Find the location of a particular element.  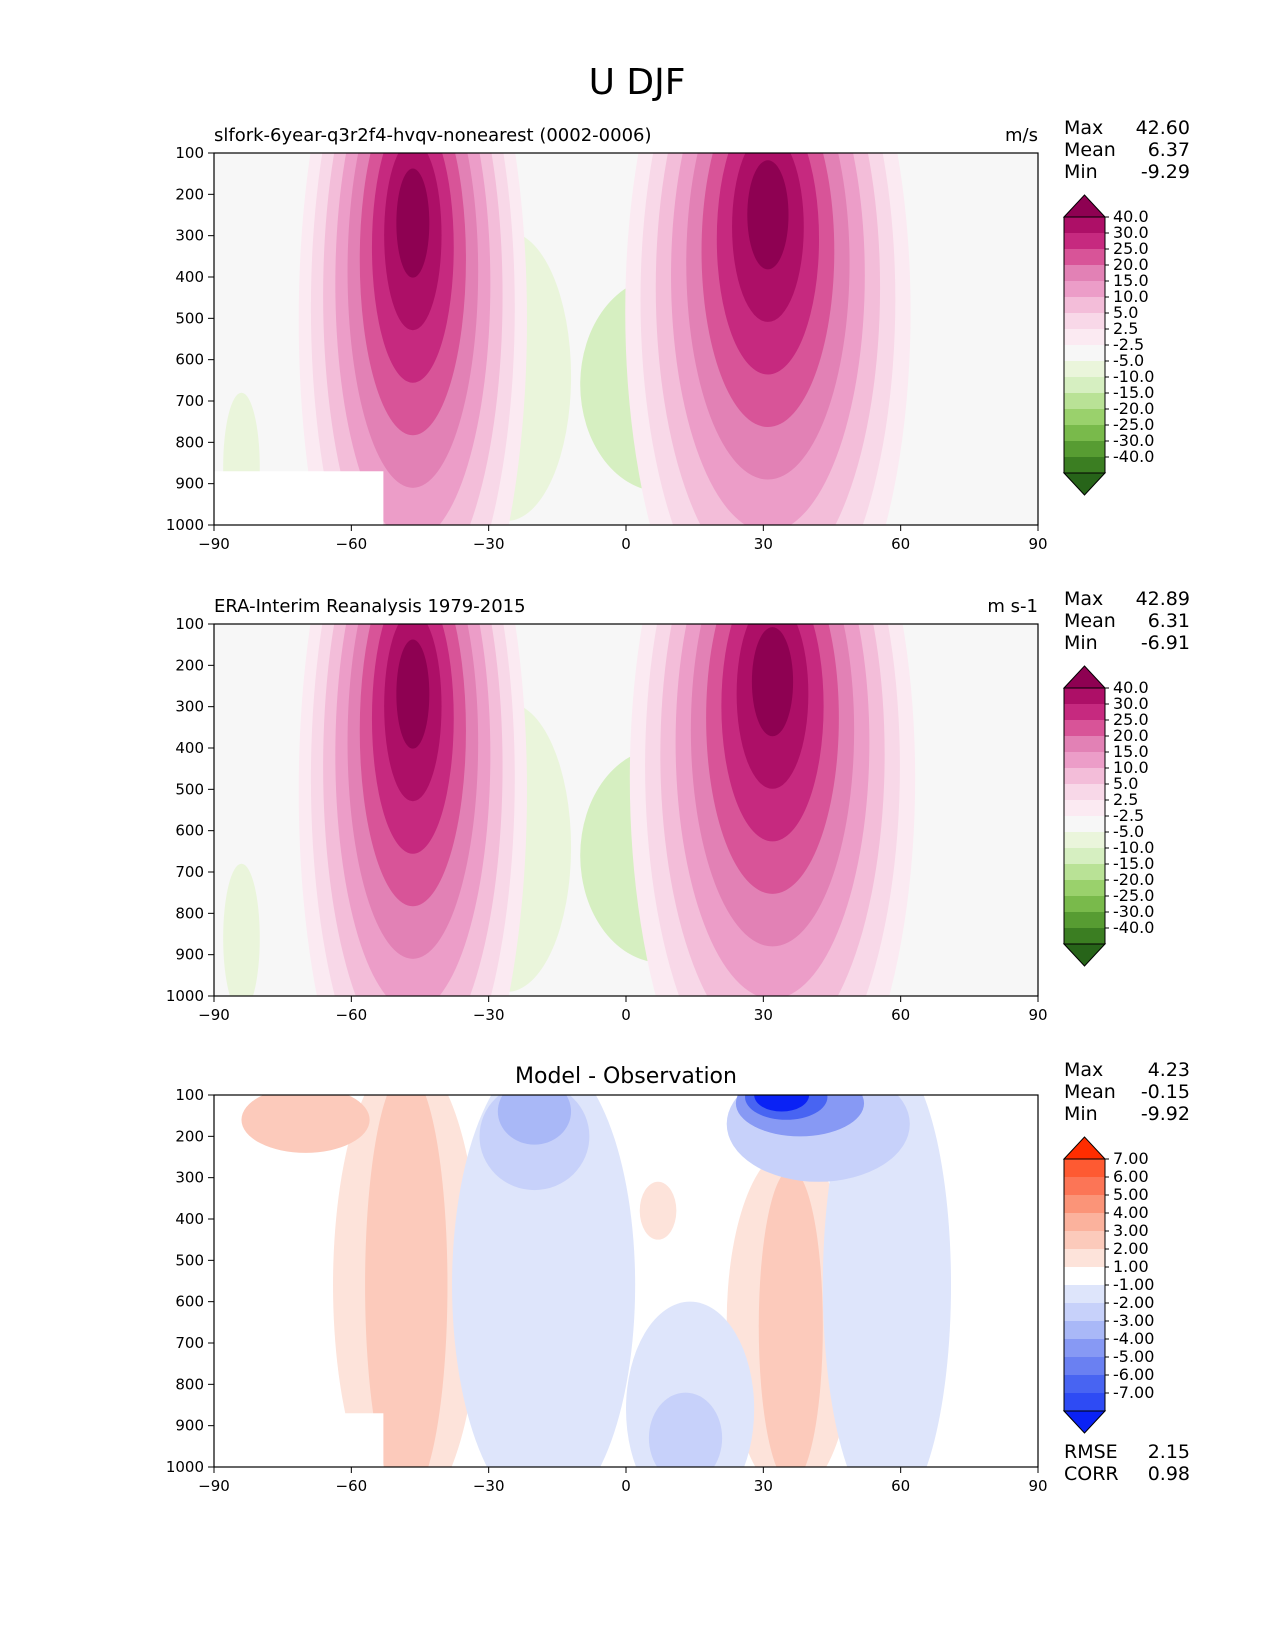

colorbar-extend-top is located at coordinates (1084, 1148).